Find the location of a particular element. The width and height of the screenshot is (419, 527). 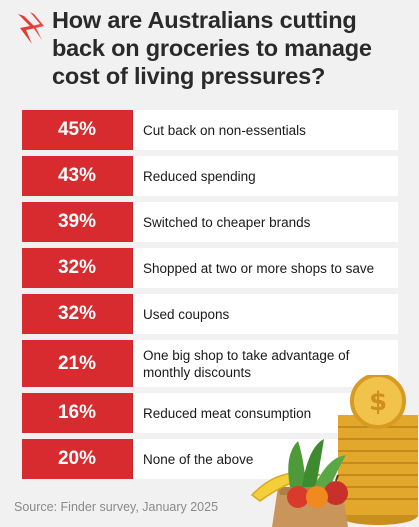

table-row: 43% Reduced spending is located at coordinates (210, 176).